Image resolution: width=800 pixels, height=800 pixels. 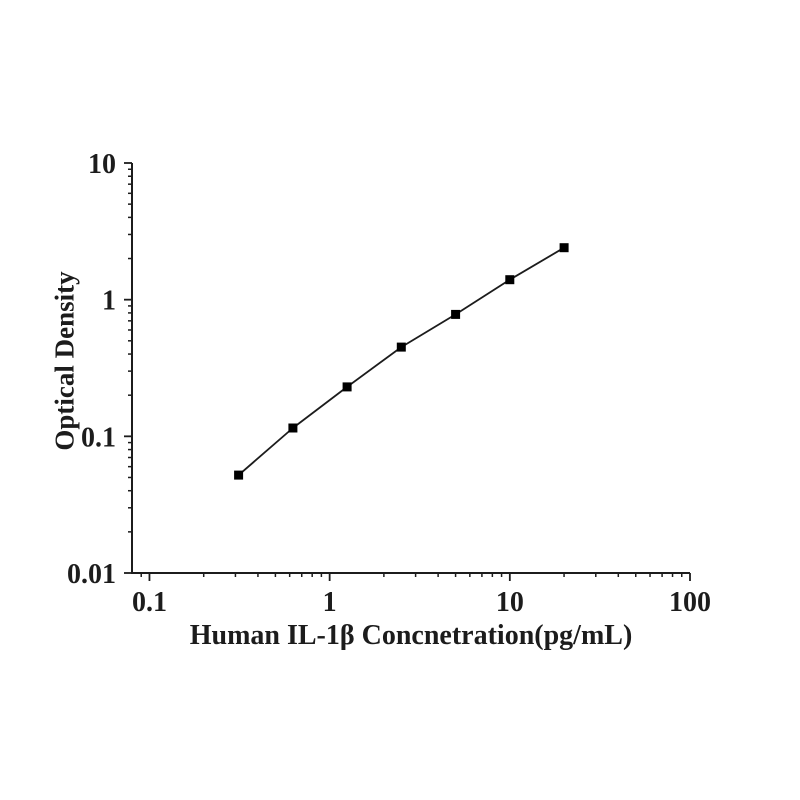 I want to click on x-tick-label: 0.1, so click(x=149, y=602).